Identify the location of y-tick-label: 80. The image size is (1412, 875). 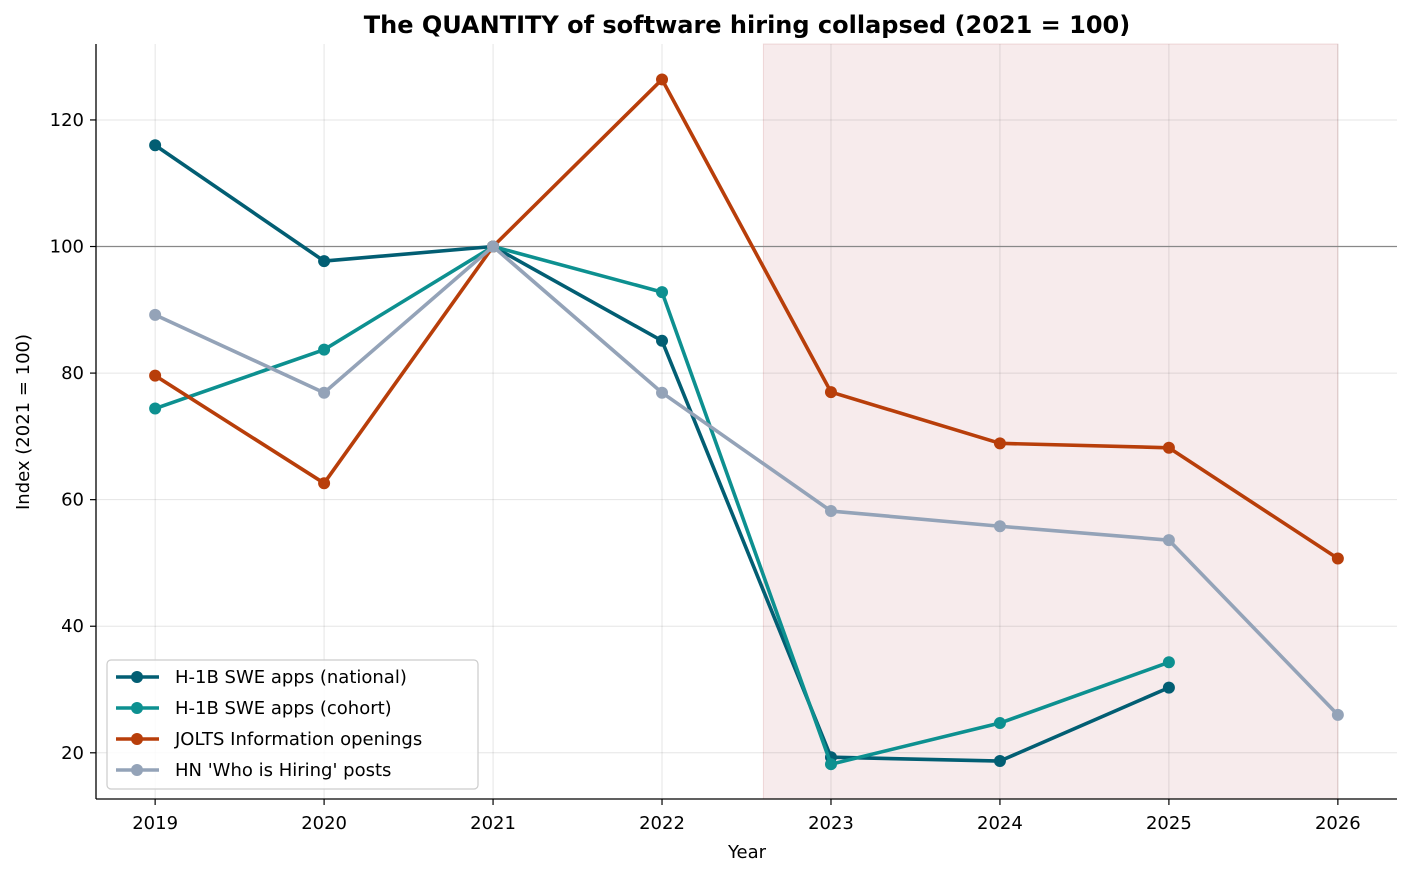
(72, 373).